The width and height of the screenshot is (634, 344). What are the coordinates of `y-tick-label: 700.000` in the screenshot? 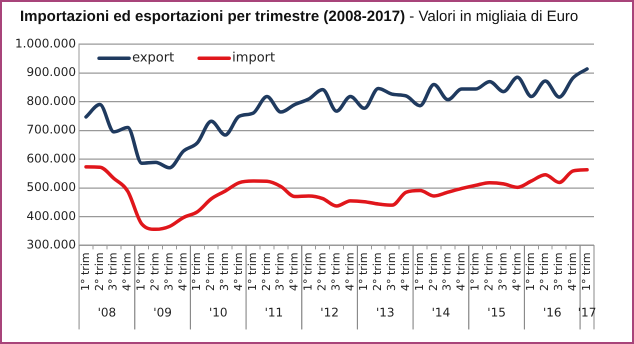 It's located at (51, 129).